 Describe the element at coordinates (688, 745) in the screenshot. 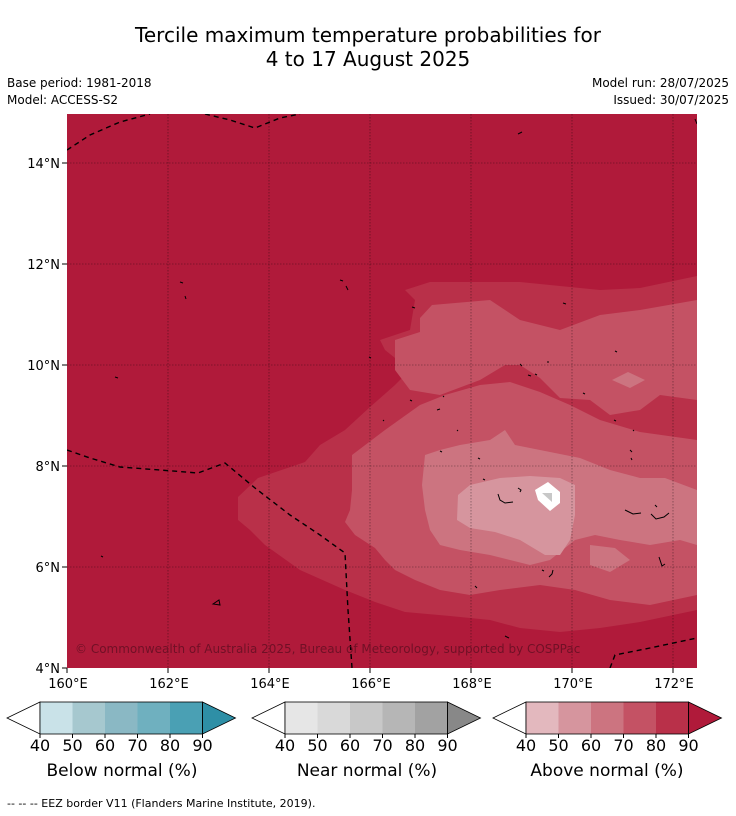

I see `above-normal-tick-label: 90` at that location.